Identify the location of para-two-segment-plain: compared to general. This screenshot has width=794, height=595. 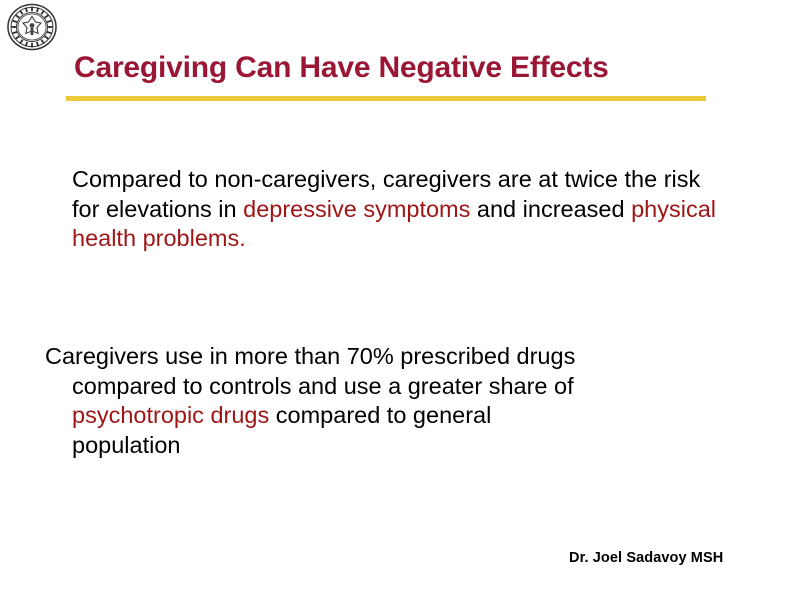
(380, 415).